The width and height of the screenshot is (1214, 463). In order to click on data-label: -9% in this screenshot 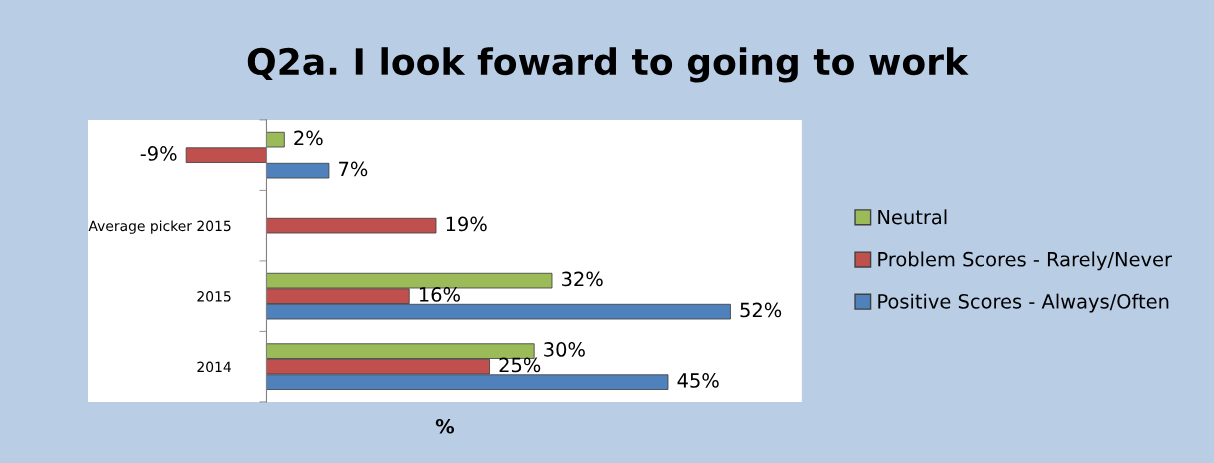, I will do `click(158, 153)`.